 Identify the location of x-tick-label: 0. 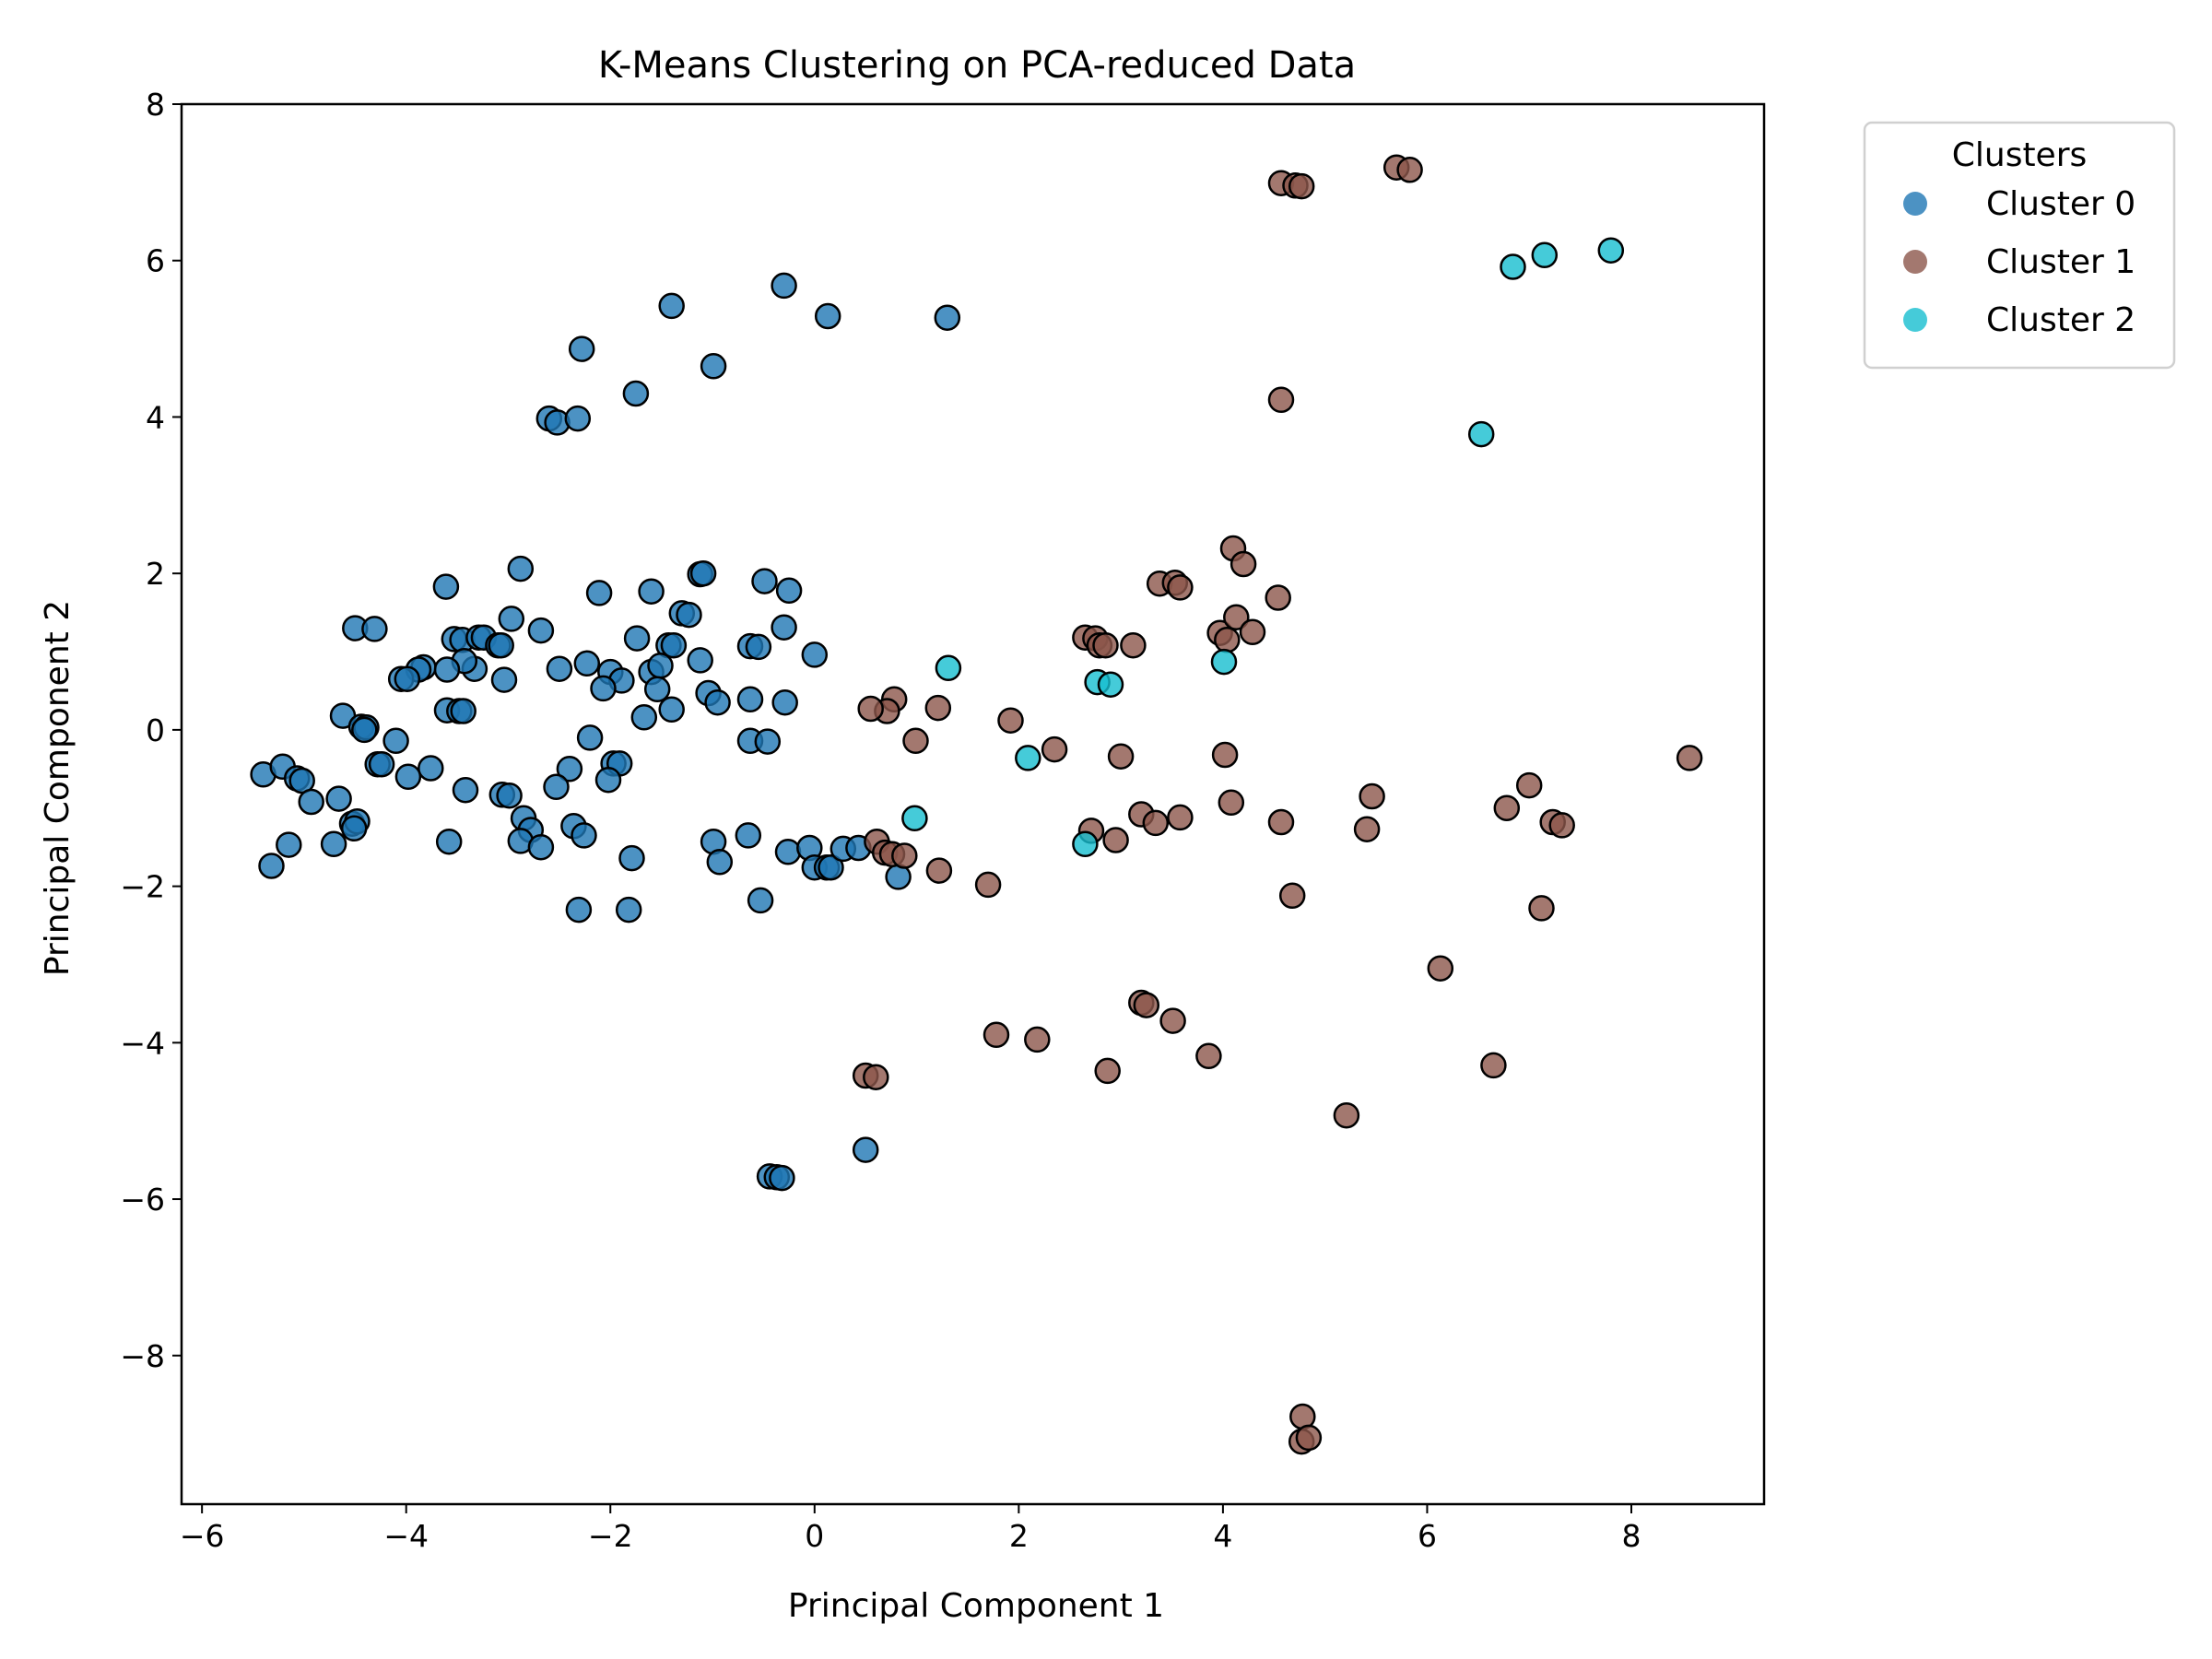
(814, 1536).